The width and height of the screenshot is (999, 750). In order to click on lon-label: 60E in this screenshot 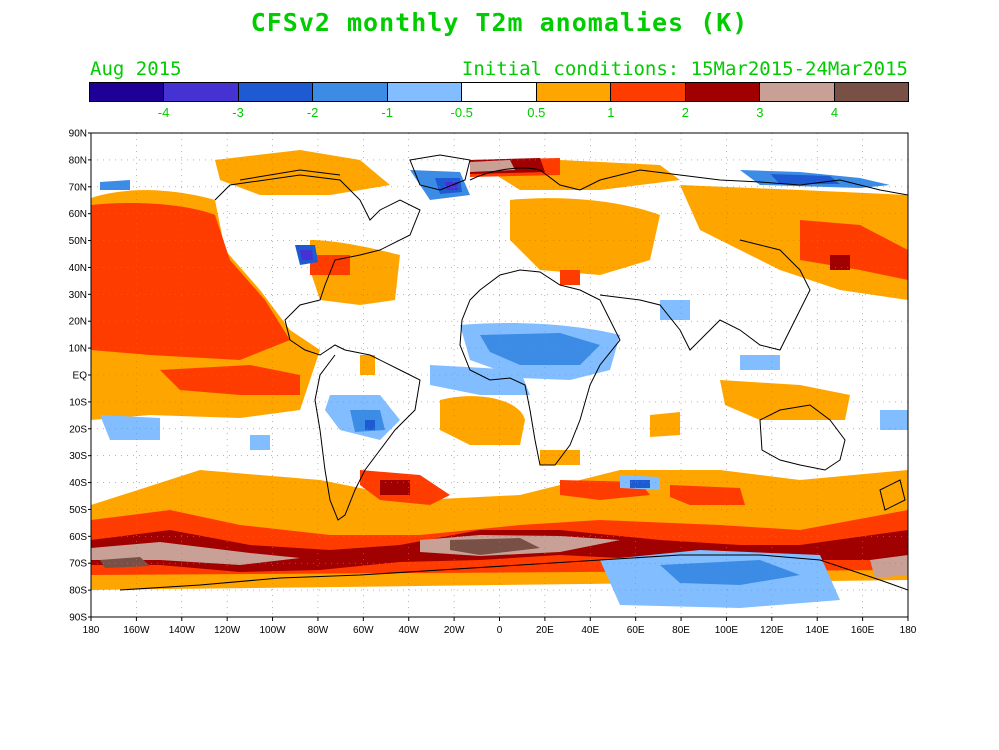, I will do `click(636, 630)`.